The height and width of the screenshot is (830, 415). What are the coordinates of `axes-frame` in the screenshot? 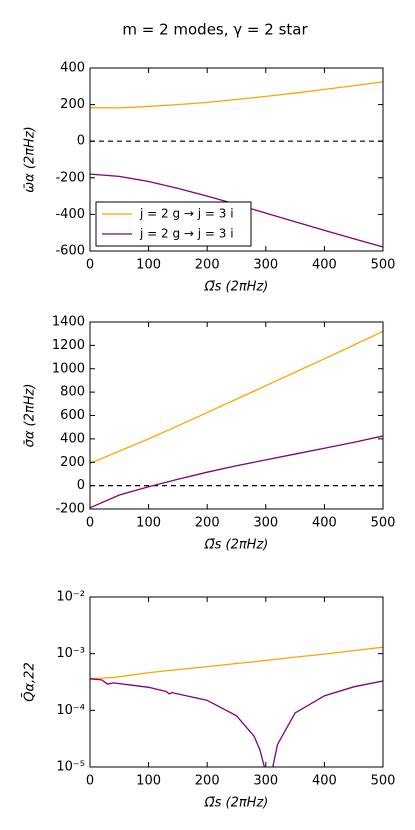 It's located at (236, 682).